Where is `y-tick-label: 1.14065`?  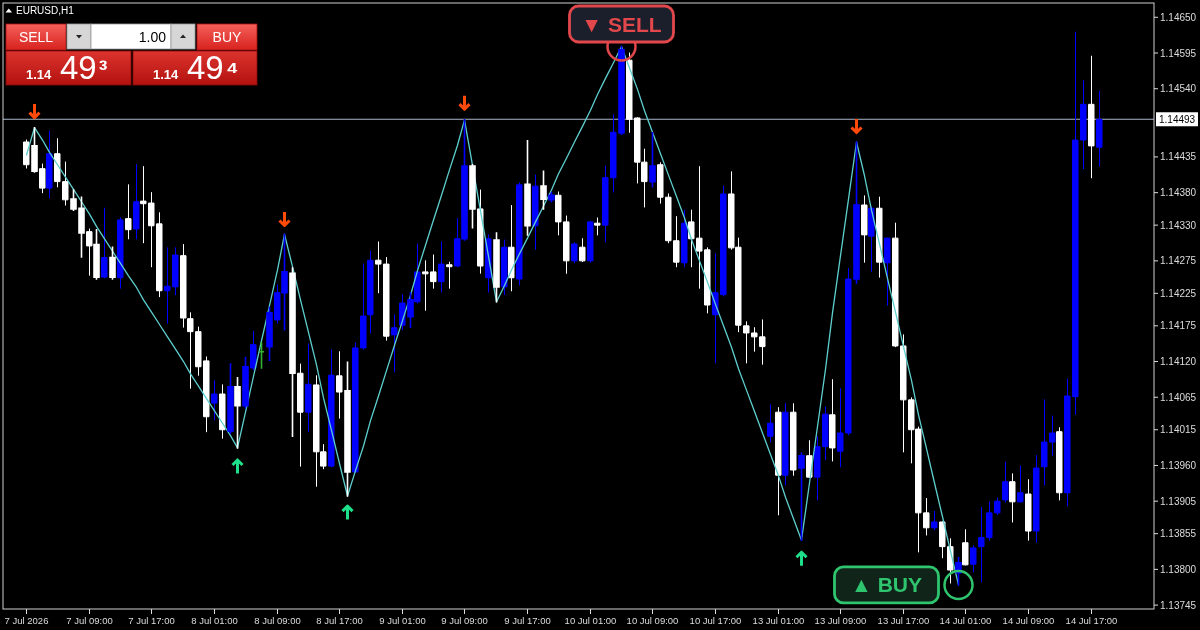
y-tick-label: 1.14065 is located at coordinates (1178, 397).